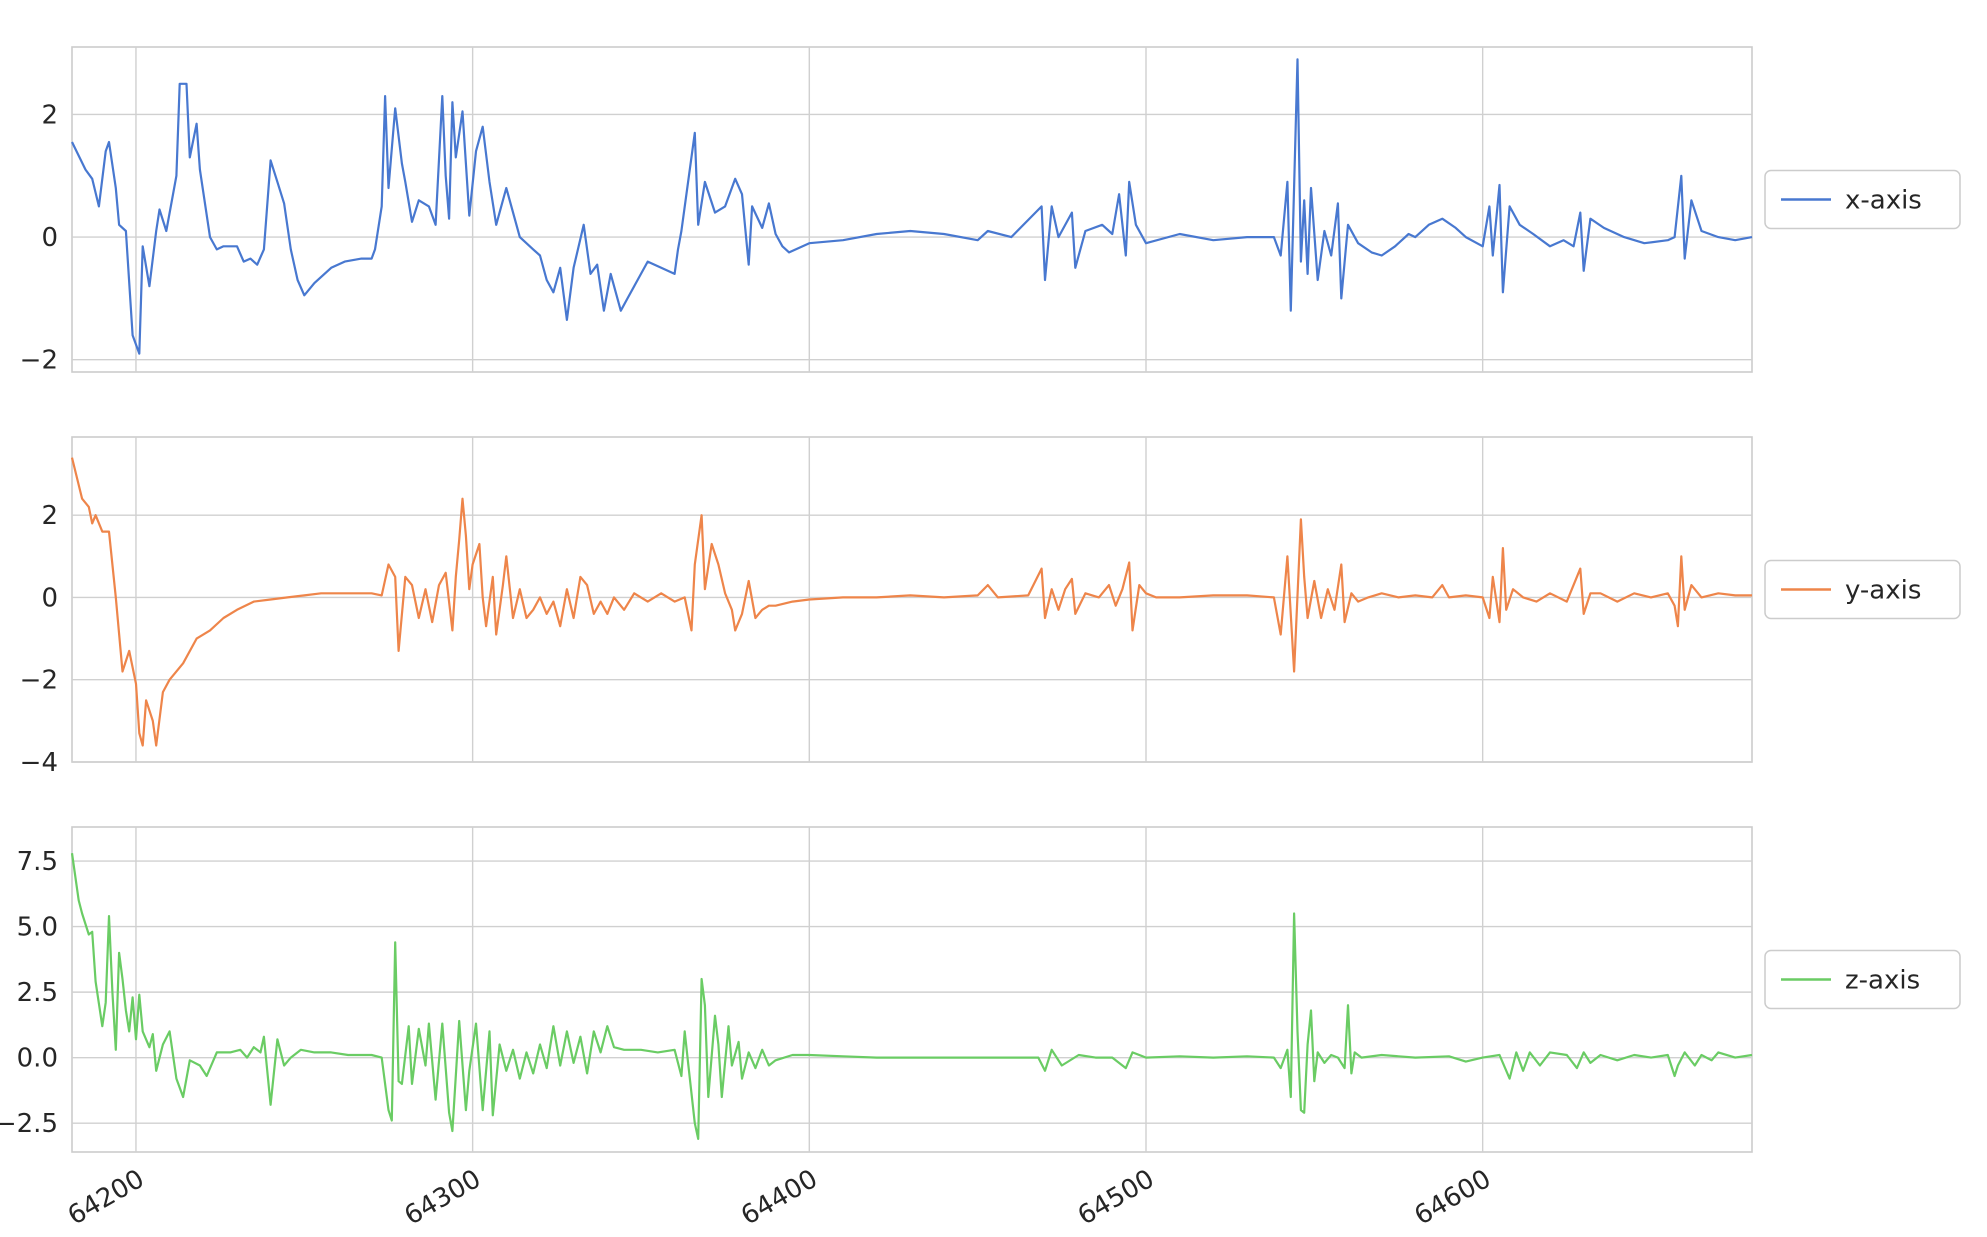  Describe the element at coordinates (37, 862) in the screenshot. I see `y-tick-label: 7.5` at that location.